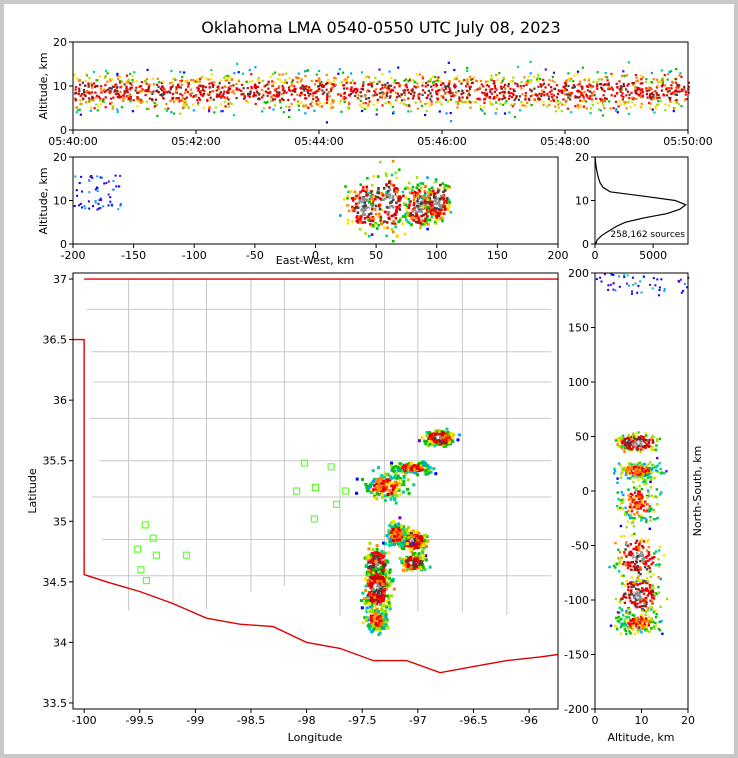  I want to click on lma-station-marker, so click(137, 549).